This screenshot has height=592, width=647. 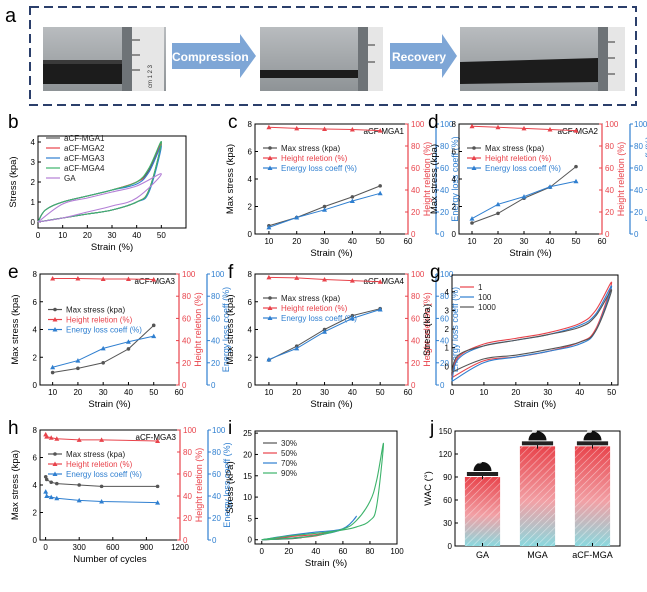 What do you see at coordinates (250, 357) in the screenshot?
I see `y-tick-label-f: 2` at bounding box center [250, 357].